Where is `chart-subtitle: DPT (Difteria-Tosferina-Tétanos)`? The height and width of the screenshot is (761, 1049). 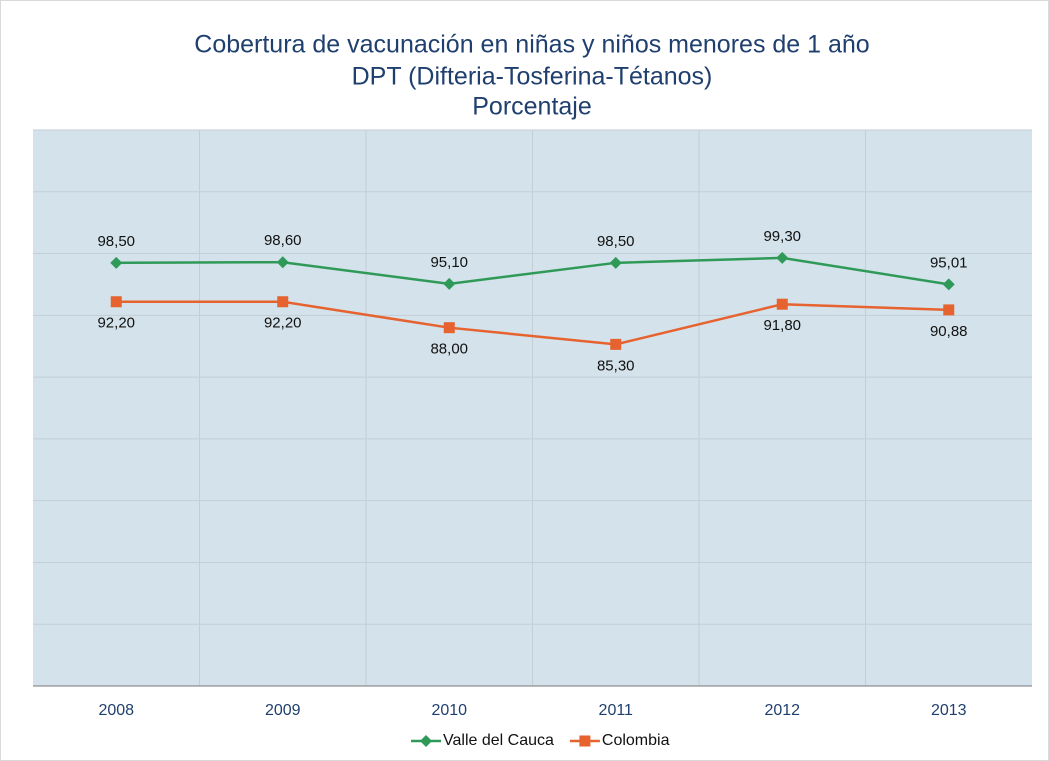 chart-subtitle: DPT (Difteria-Tosferina-Tétanos) is located at coordinates (532, 77).